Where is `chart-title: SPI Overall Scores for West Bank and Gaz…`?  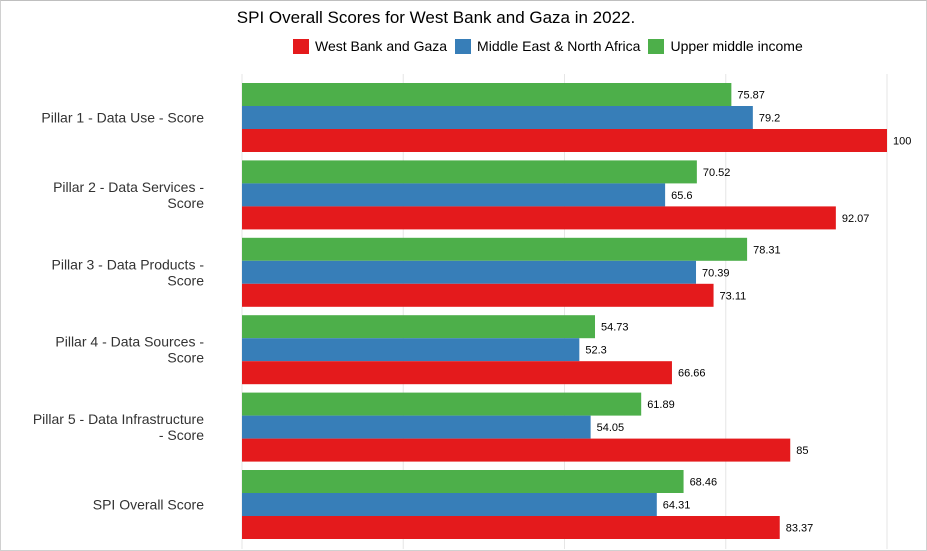
chart-title: SPI Overall Scores for West Bank and Gaz… is located at coordinates (436, 17).